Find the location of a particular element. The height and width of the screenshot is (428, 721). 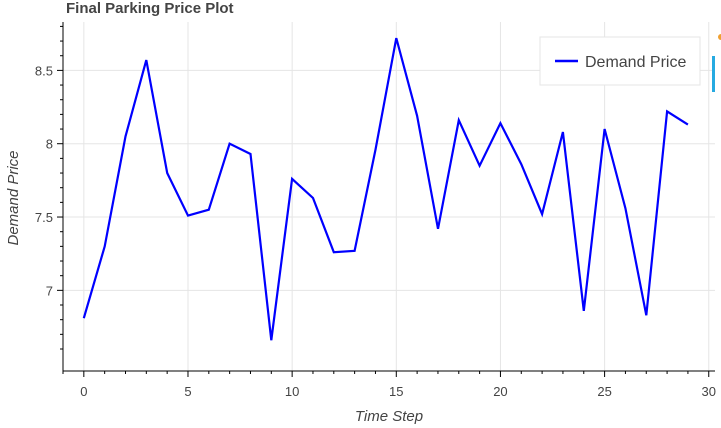

y-tick-label: 8 is located at coordinates (49, 144).